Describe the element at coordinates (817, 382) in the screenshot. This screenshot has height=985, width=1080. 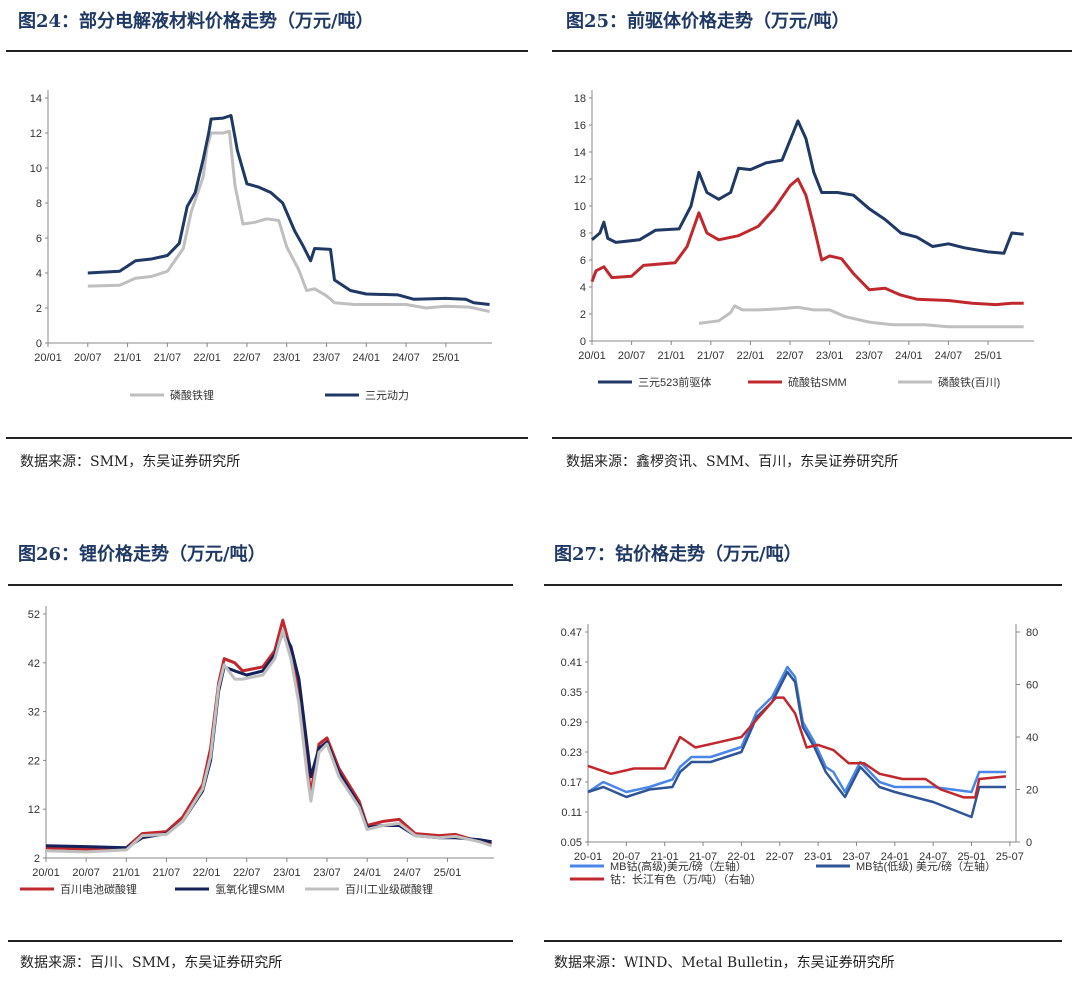
I see `legend-label: 硫酸钴SMM` at that location.